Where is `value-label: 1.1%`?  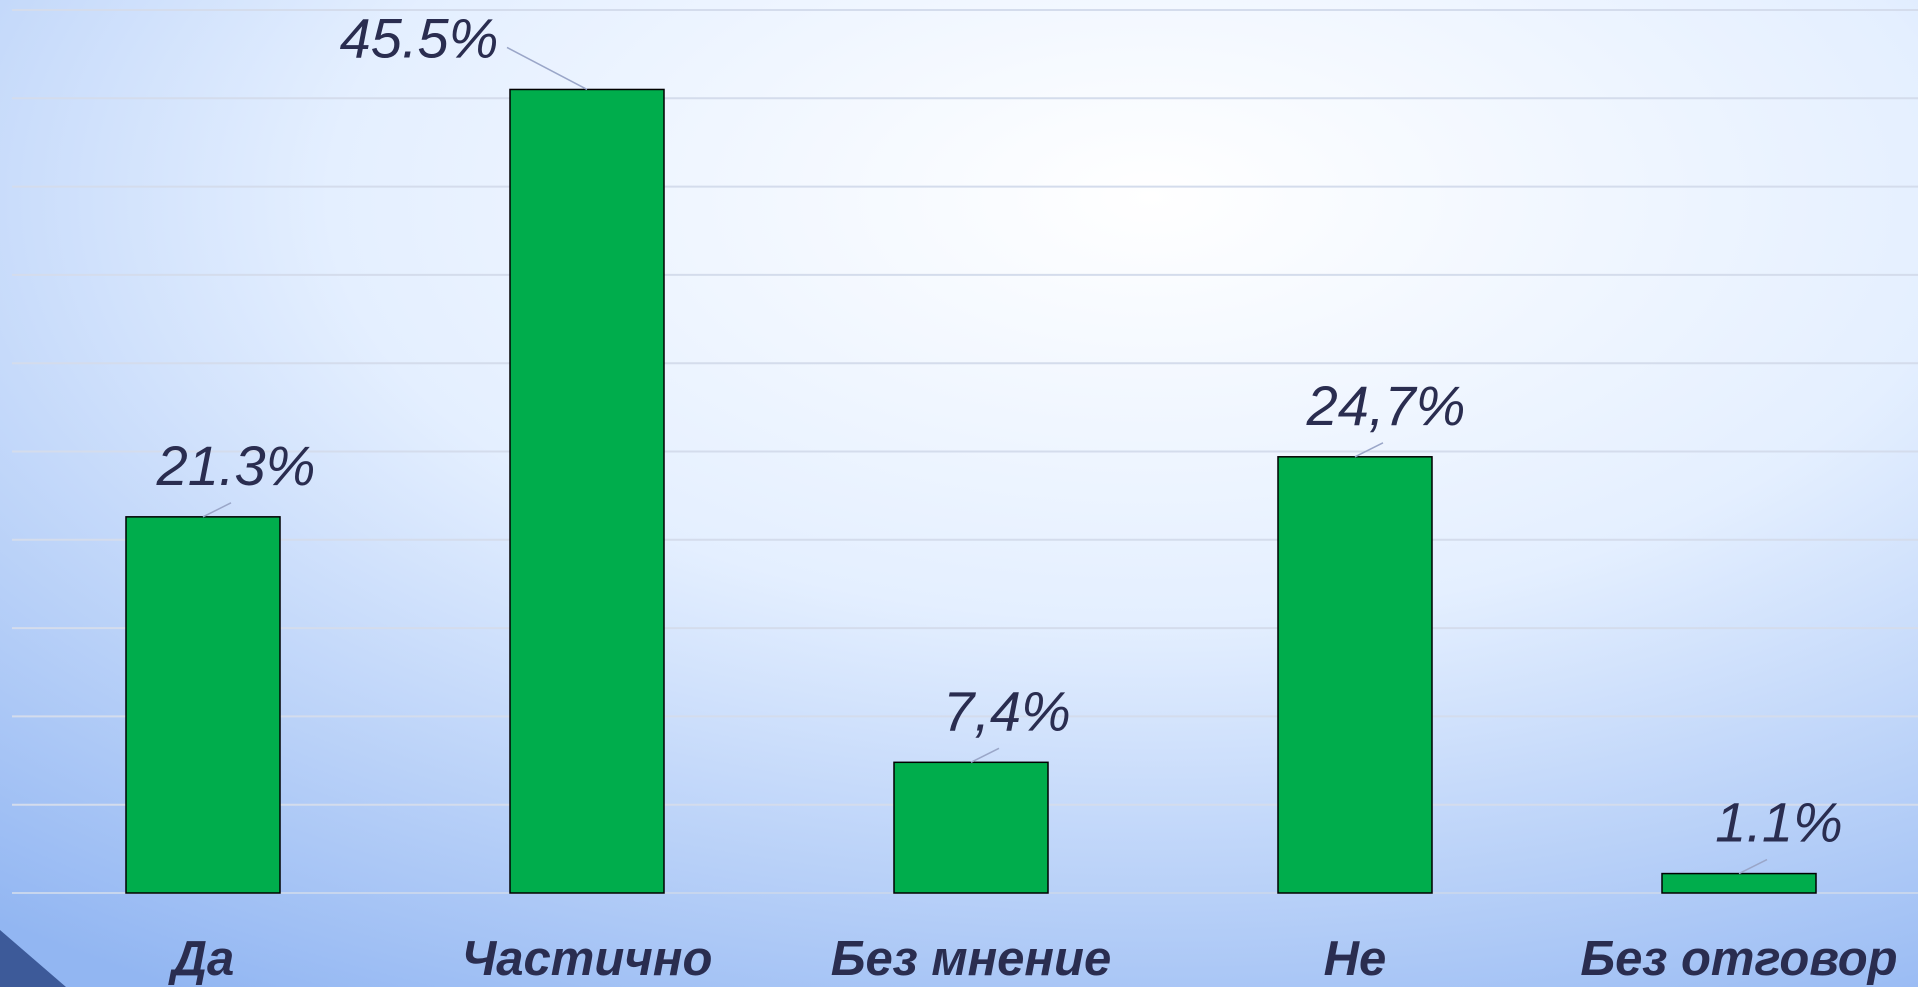
value-label: 1.1% is located at coordinates (1779, 822).